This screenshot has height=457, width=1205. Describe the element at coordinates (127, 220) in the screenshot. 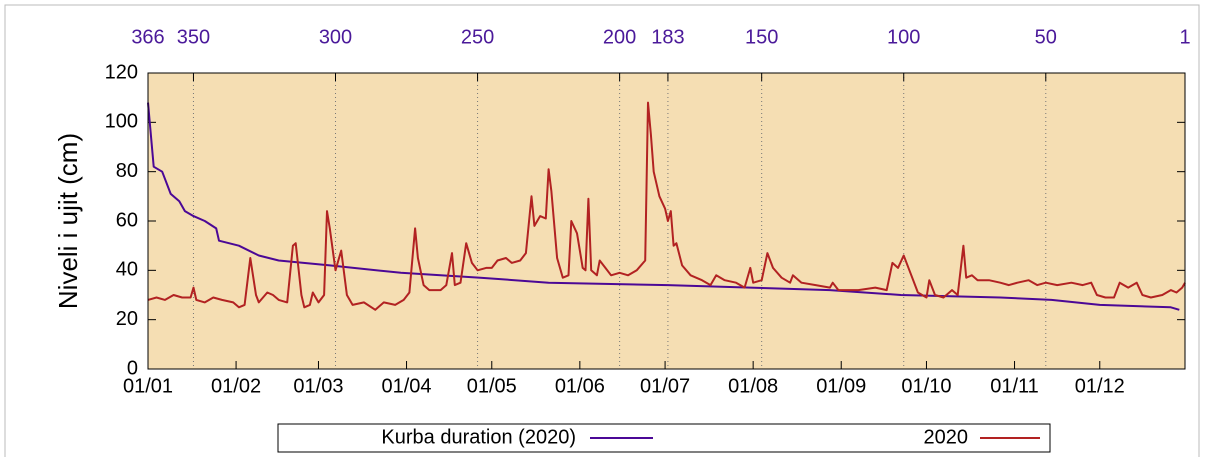

I see `y-tick-label: 60` at that location.